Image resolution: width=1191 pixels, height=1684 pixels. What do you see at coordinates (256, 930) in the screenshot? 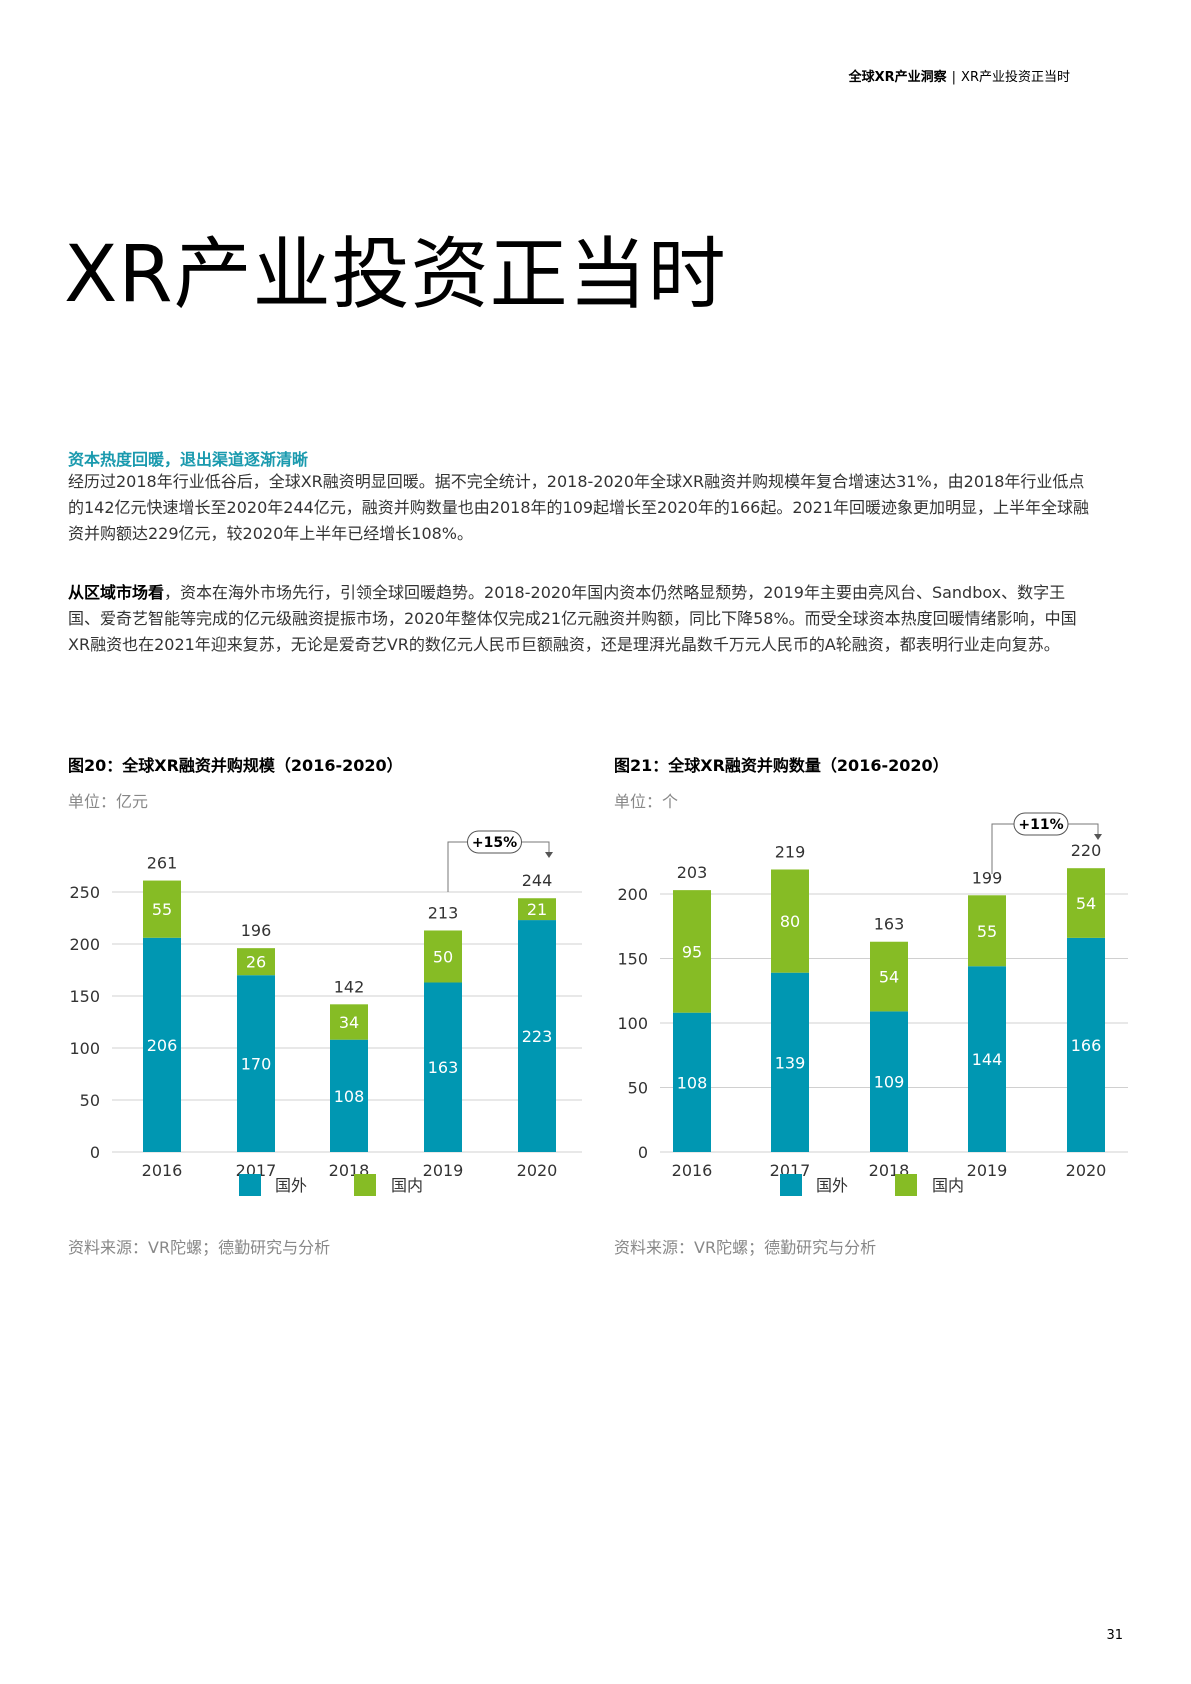
I see `data-label-total: 196` at bounding box center [256, 930].